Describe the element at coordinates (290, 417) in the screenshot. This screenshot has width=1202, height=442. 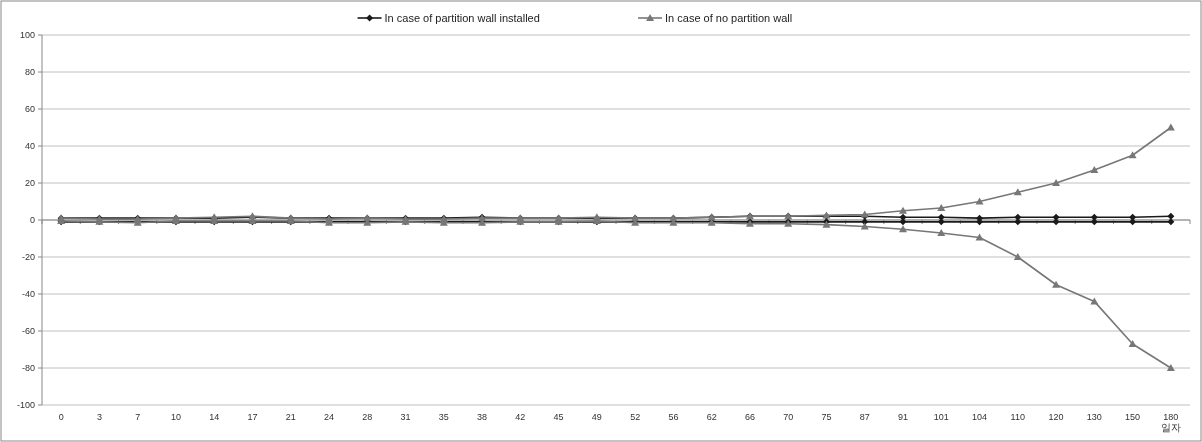
I see `x-tick-label: 21` at that location.